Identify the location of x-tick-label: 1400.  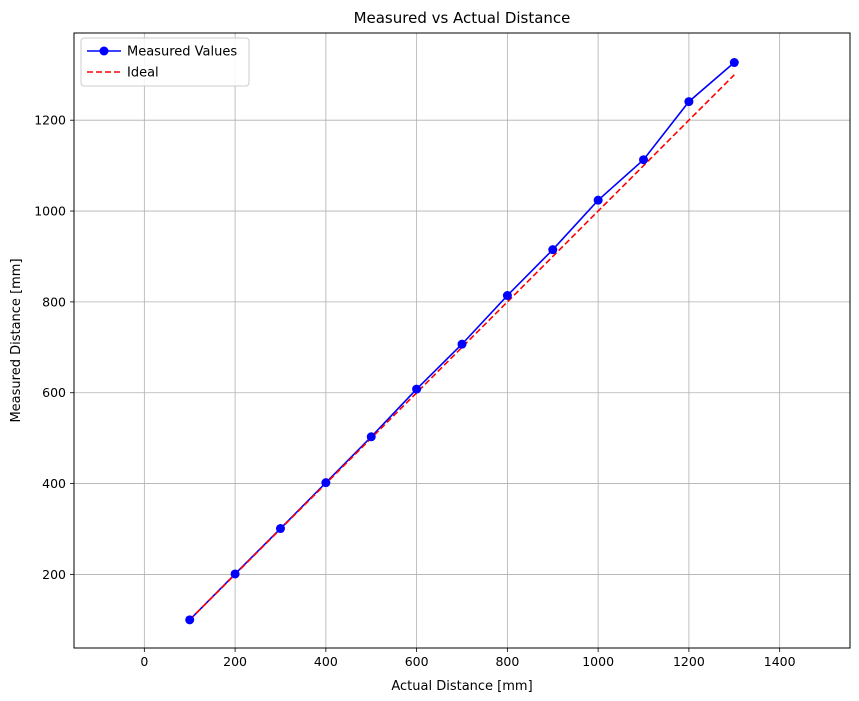
(780, 661).